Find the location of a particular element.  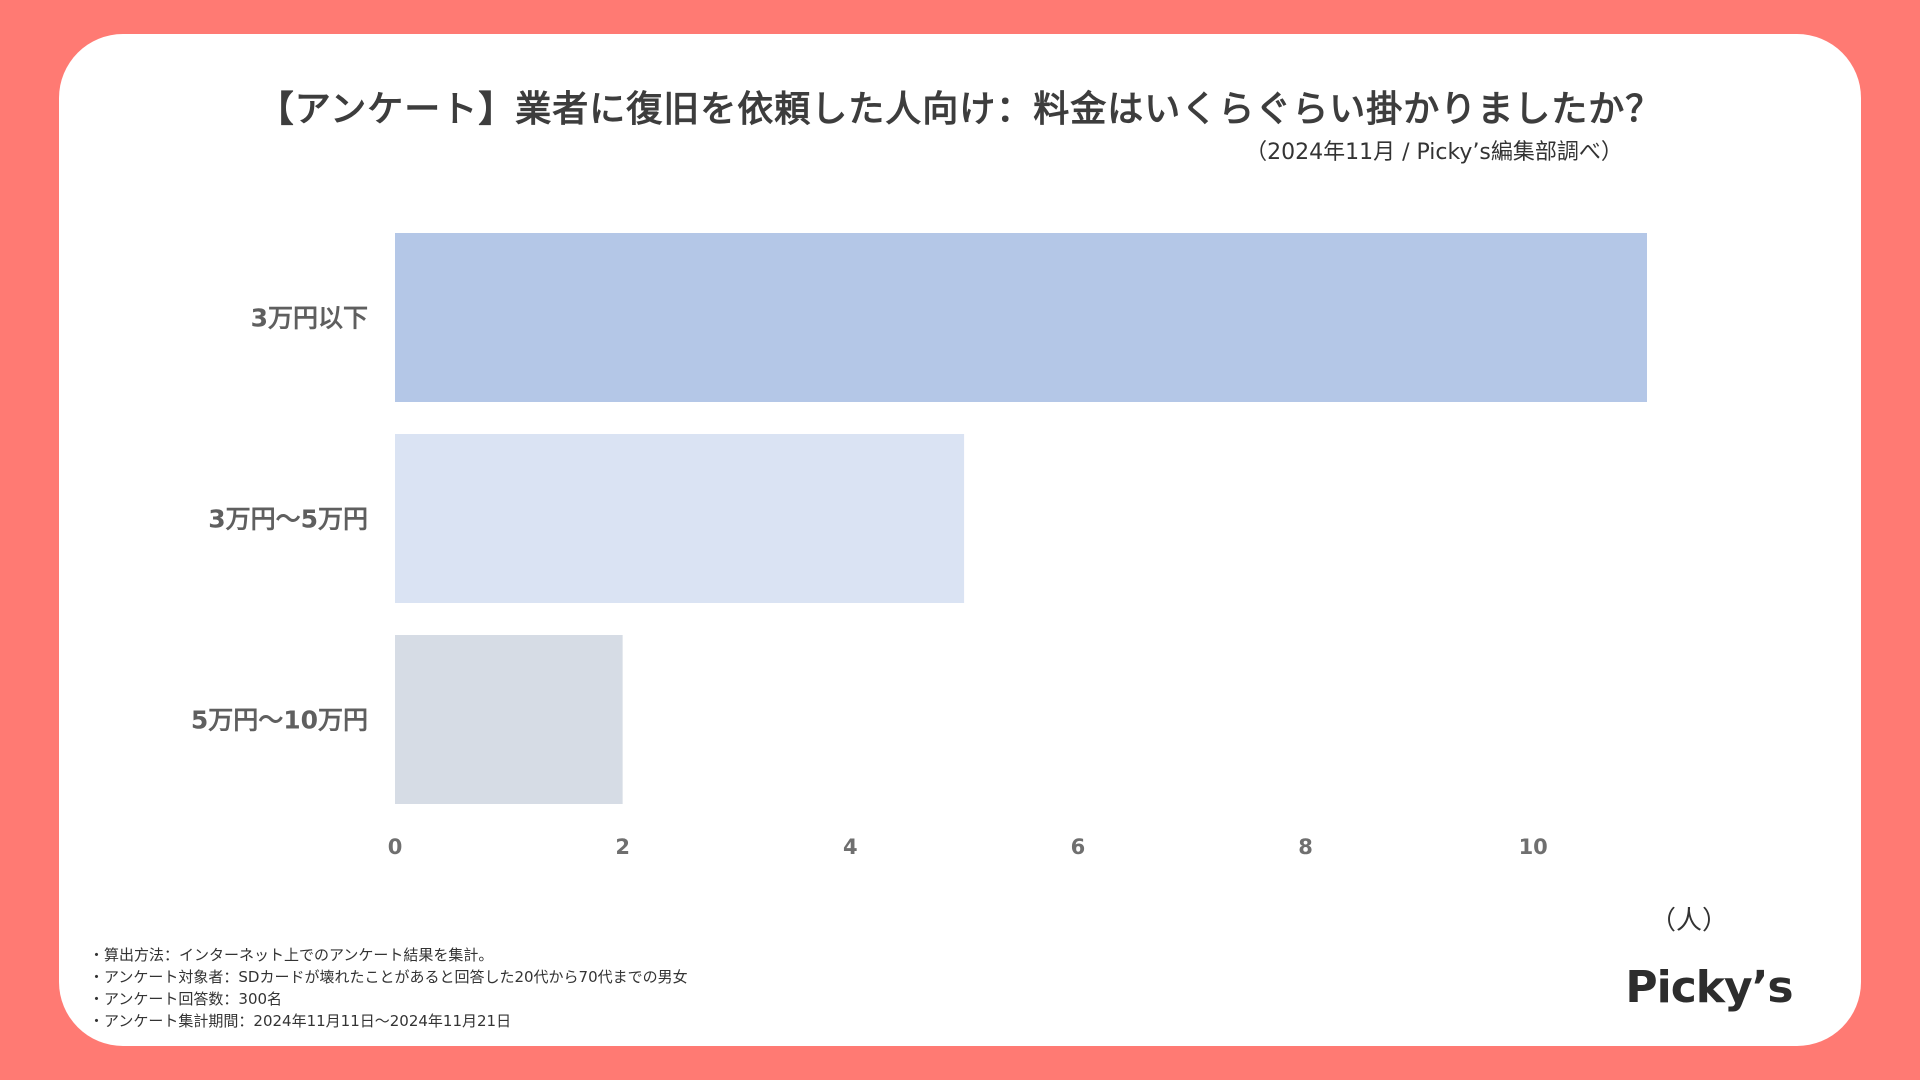

category-label: 3万円以下 is located at coordinates (309, 318).